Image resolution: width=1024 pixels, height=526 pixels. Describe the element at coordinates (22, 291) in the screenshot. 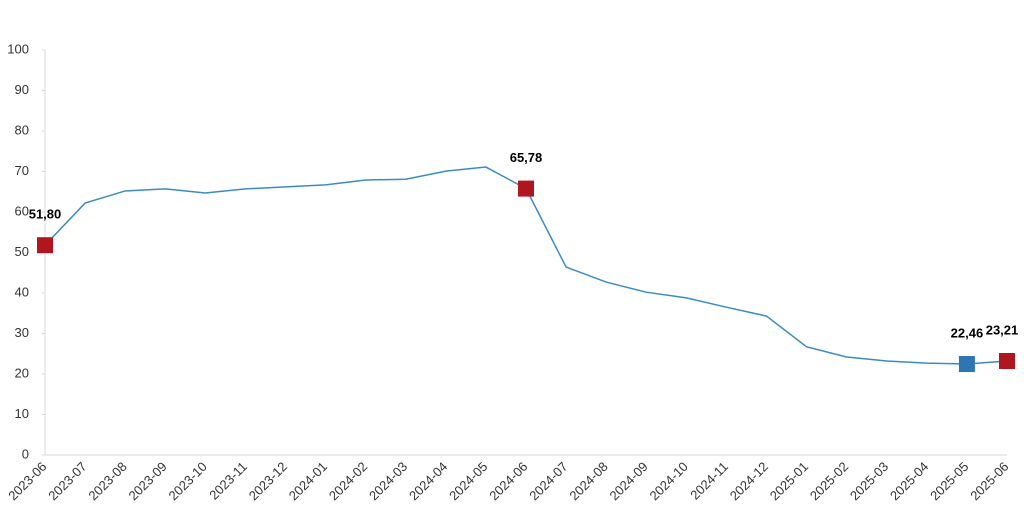

I see `y-tick-label: 40` at that location.